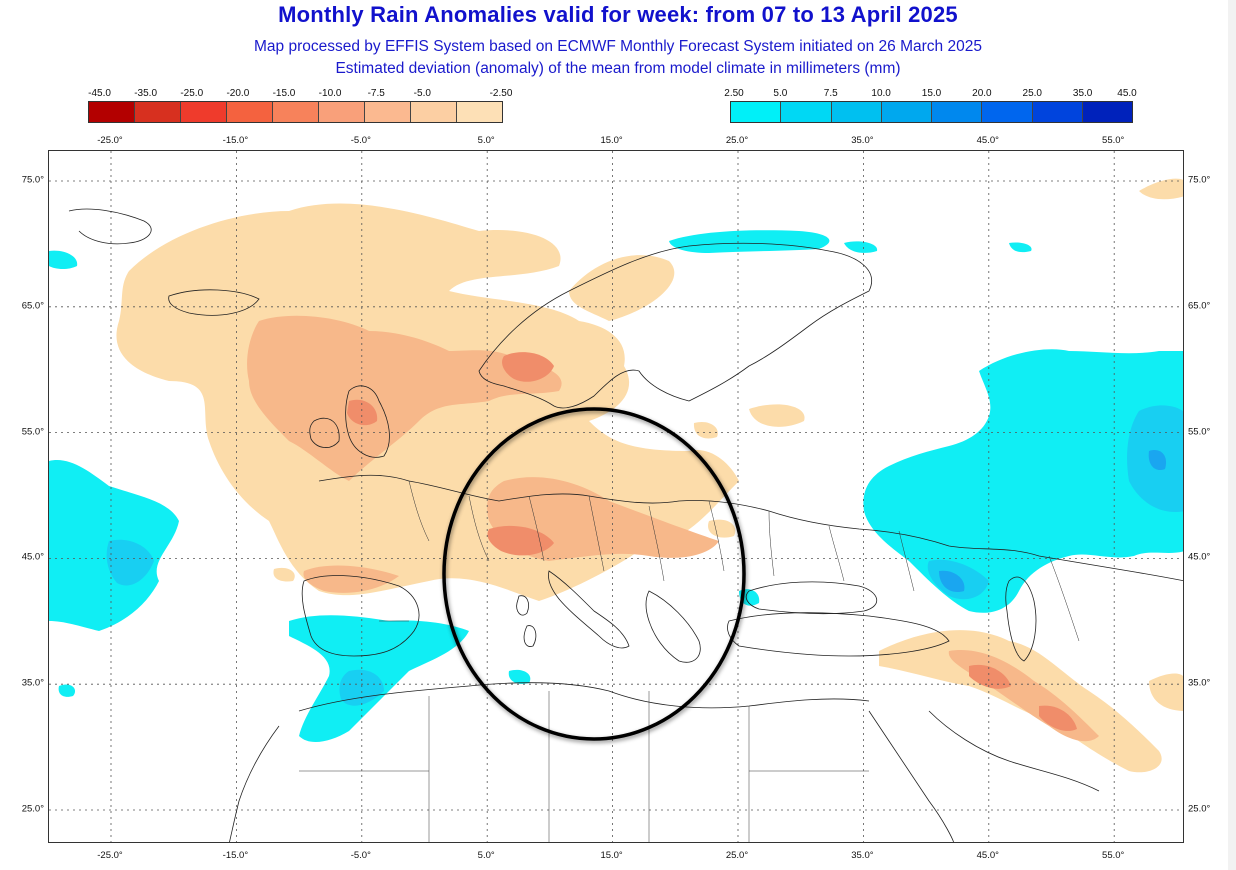  I want to click on colorbar-wet-tick-label: 7.5, so click(830, 93).